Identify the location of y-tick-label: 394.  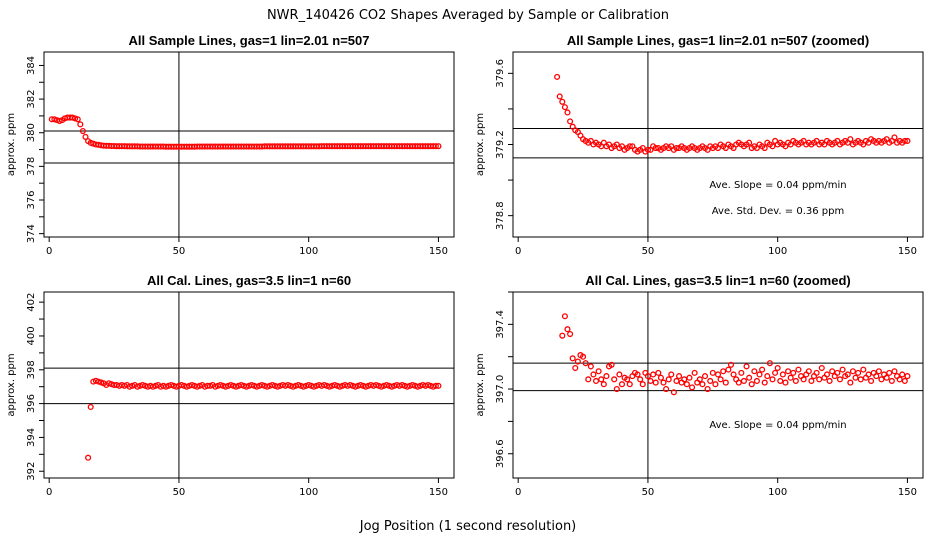
(31, 437).